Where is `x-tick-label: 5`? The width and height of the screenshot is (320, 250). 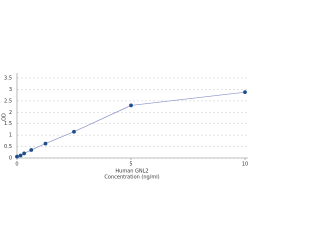 x-tick-label: 5 is located at coordinates (130, 165).